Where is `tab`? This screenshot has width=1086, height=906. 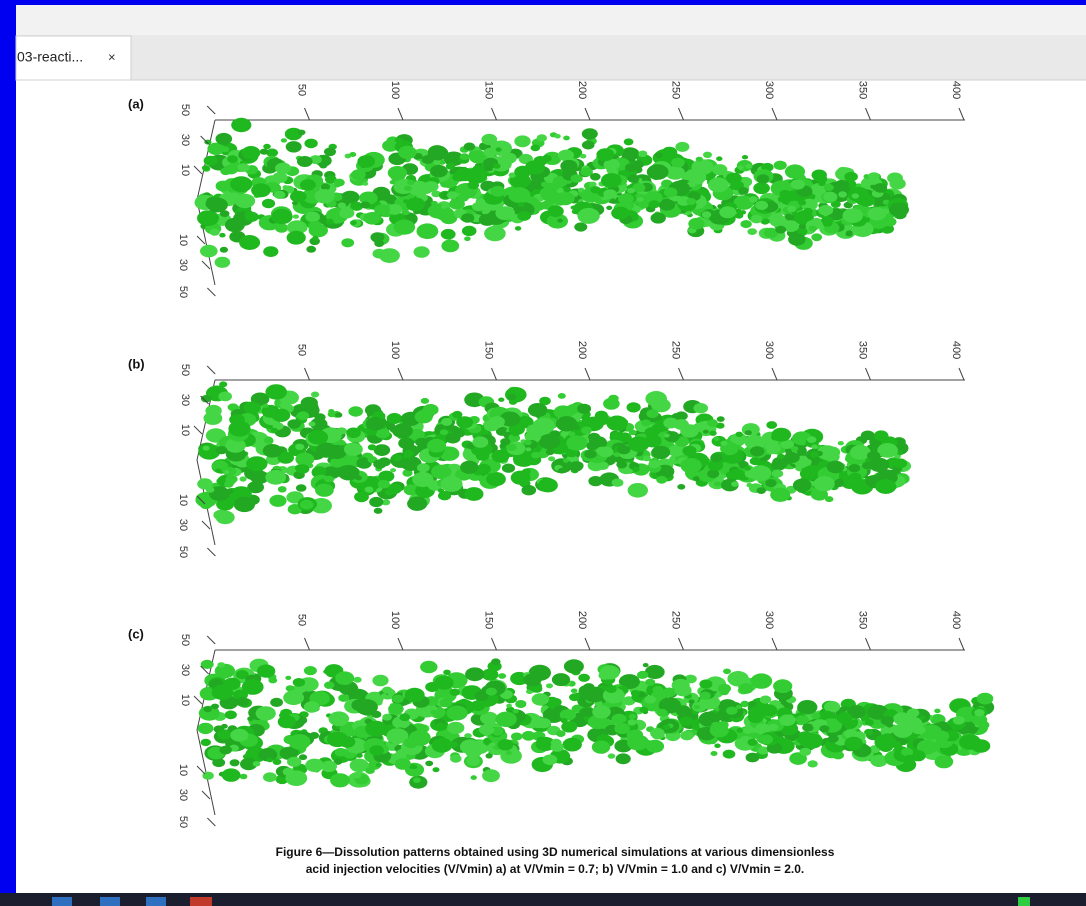 tab is located at coordinates (73, 58).